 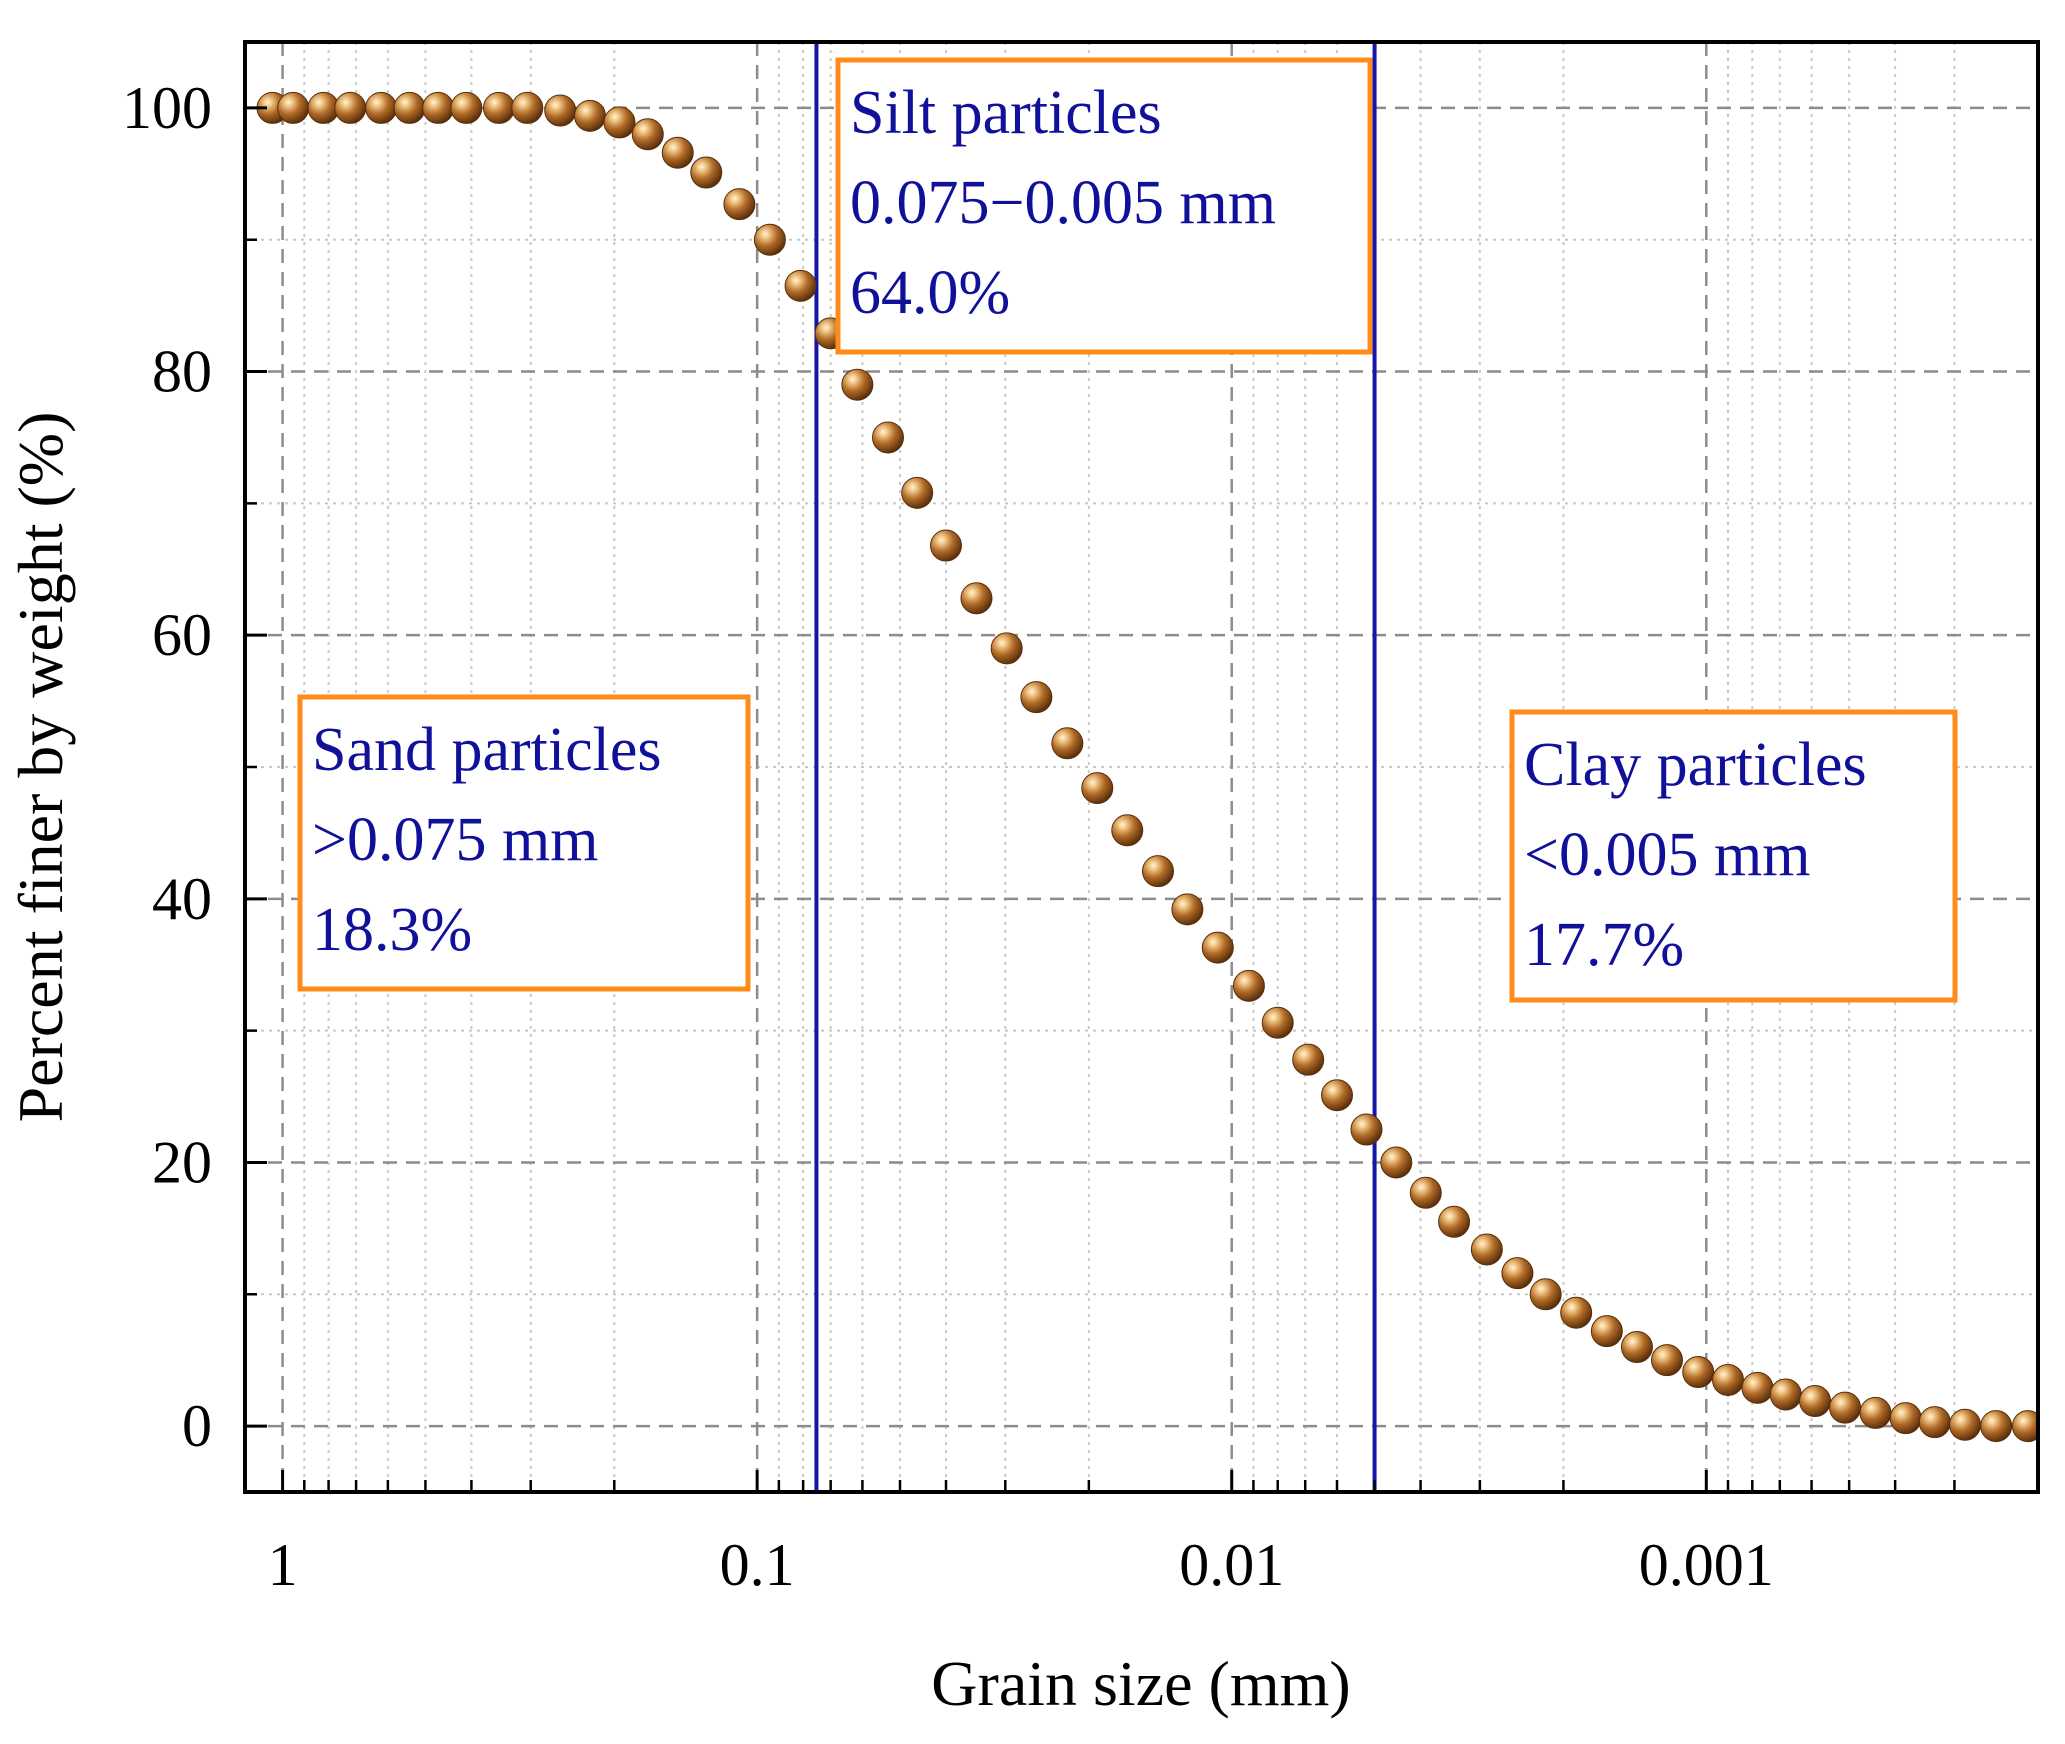 I want to click on y-tick-label: 60, so click(x=182, y=635).